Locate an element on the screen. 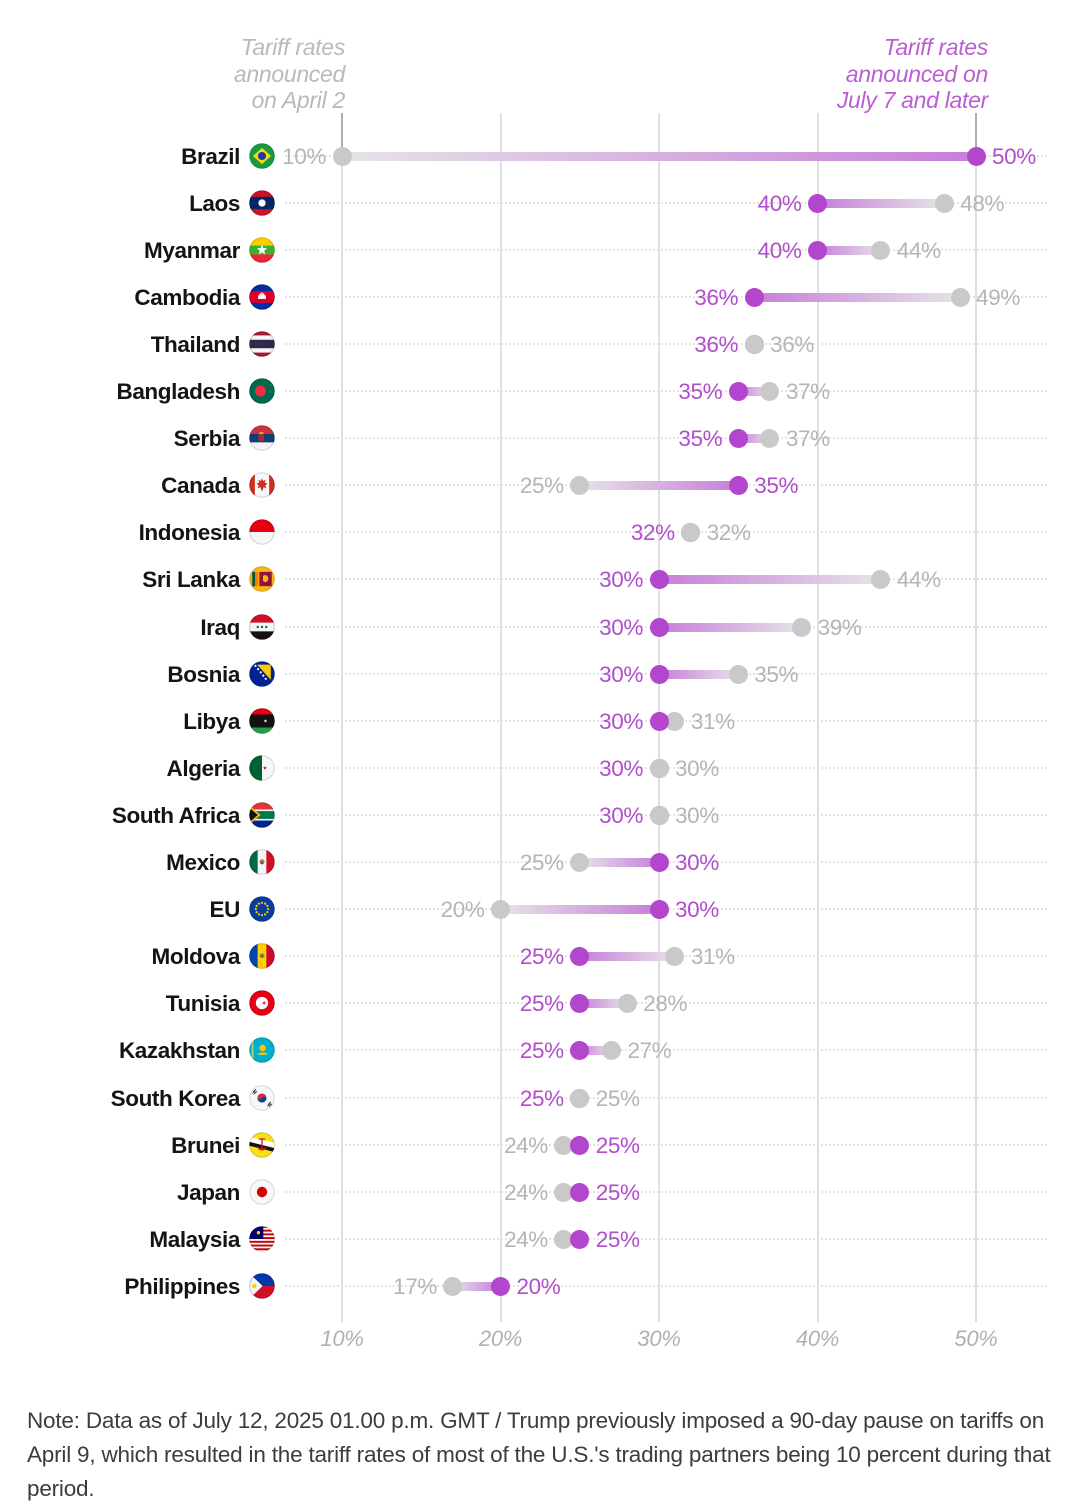 The image size is (1080, 1505). x-tick-label: 40% is located at coordinates (817, 1338).